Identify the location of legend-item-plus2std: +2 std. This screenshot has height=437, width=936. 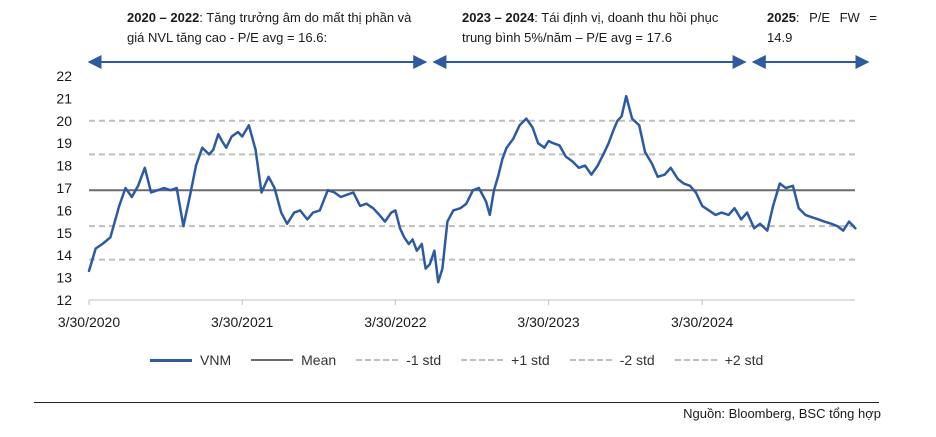
(719, 360).